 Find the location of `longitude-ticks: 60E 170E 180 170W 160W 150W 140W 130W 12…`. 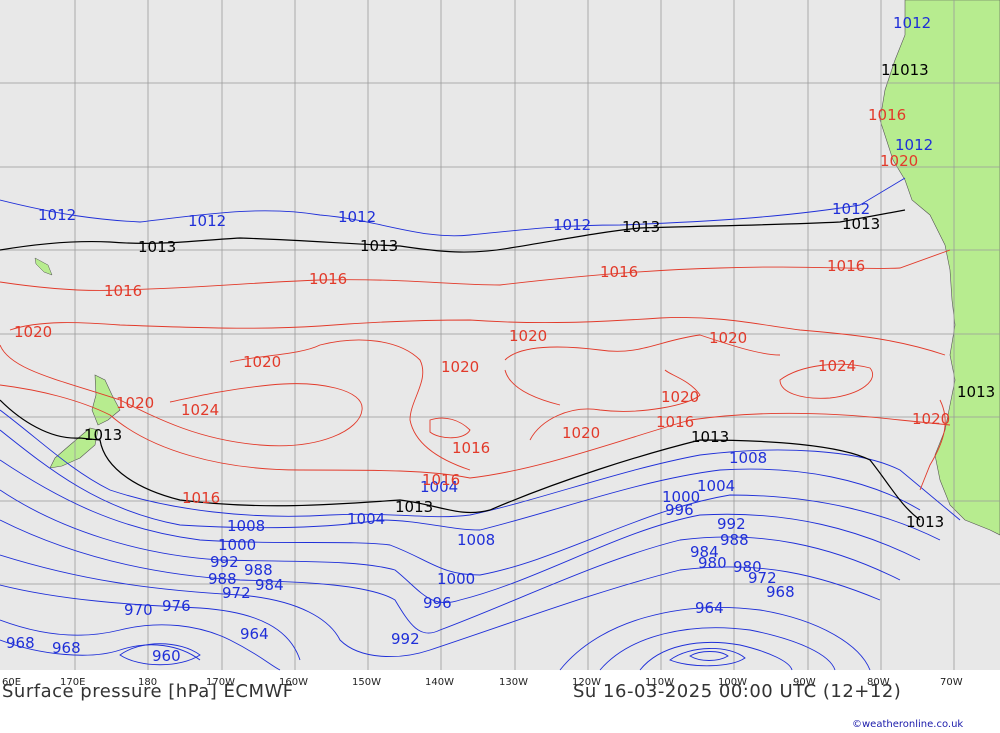

longitude-ticks: 60E 170E 180 170W 160W 150W 140W 130W 12… is located at coordinates (482, 682).